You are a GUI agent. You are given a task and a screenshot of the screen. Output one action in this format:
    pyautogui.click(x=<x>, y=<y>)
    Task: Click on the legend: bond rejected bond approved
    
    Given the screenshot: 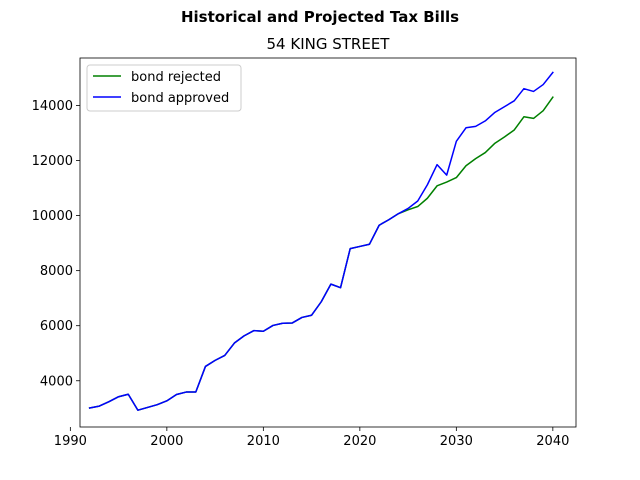 What is the action you would take?
    pyautogui.click(x=164, y=88)
    